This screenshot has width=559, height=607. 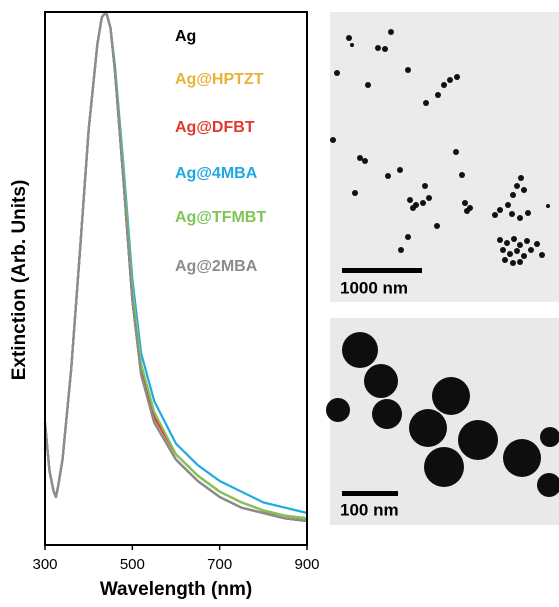 I want to click on legend-label: Ag@TFMBT, so click(x=220, y=217).